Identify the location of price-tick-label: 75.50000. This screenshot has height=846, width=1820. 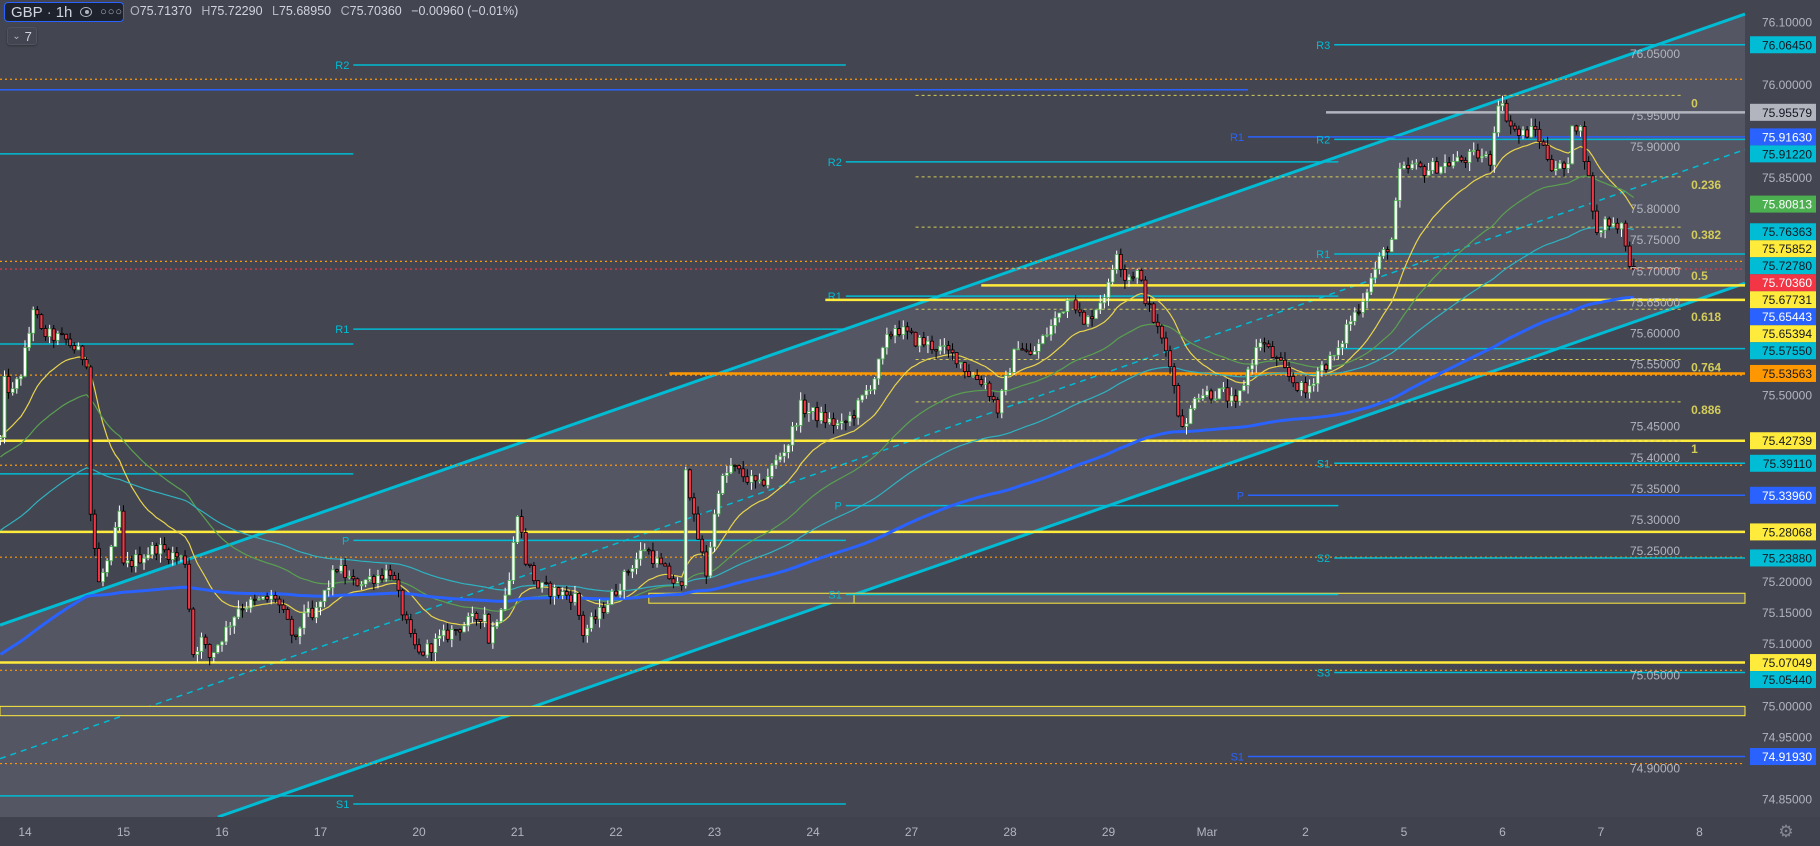
(1787, 396).